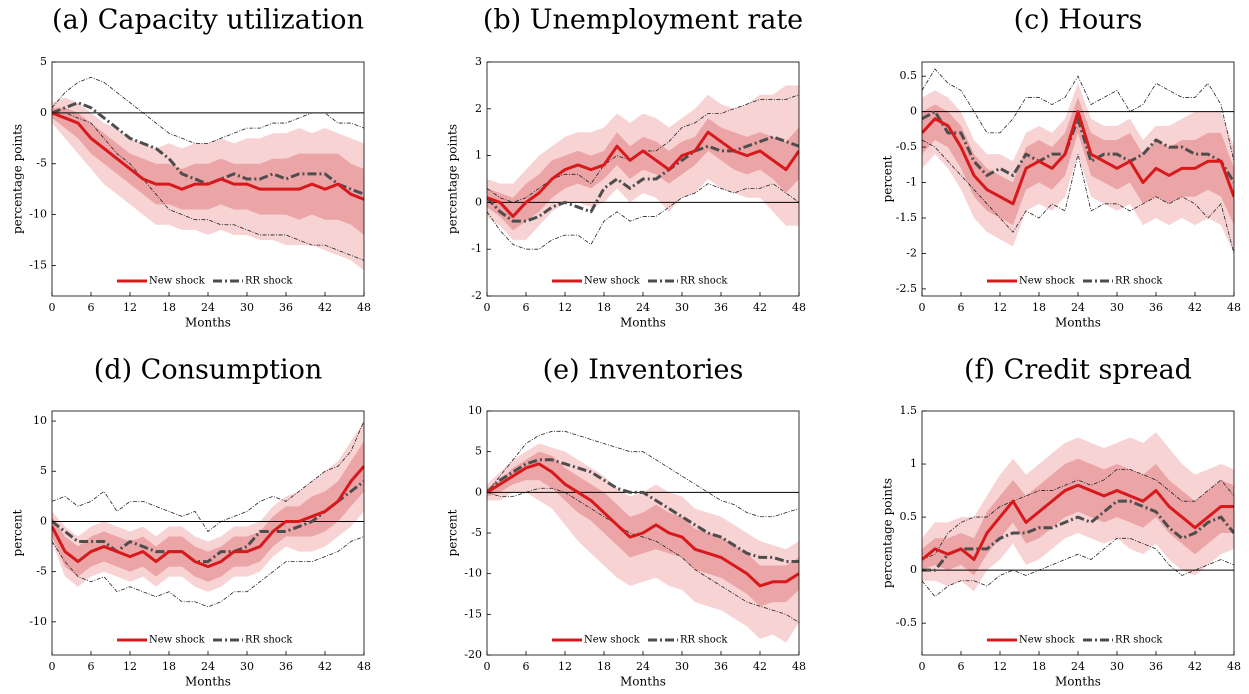 This screenshot has height=694, width=1249. I want to click on chart-title: (c) Hours, so click(1078, 20).